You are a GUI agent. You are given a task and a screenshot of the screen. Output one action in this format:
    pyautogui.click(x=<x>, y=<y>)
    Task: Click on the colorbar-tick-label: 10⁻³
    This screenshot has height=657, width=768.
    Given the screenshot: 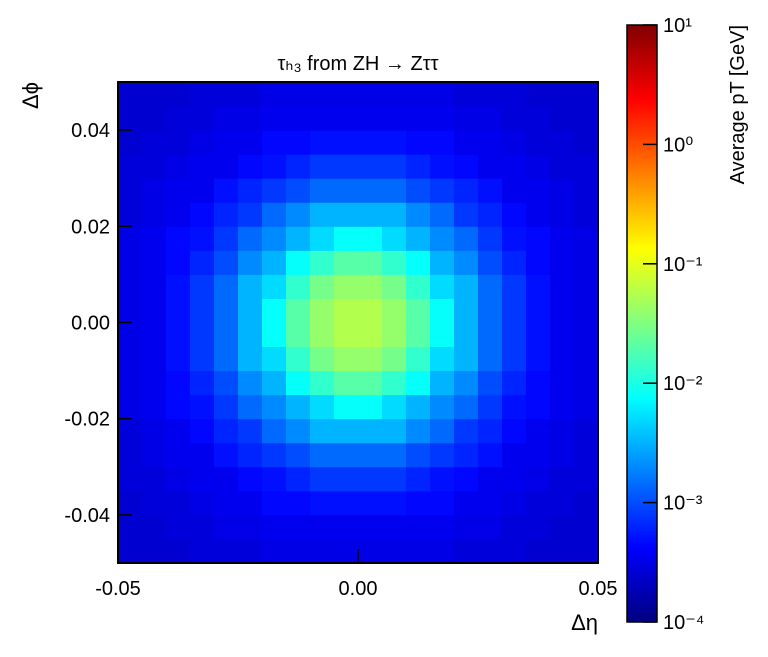 What is the action you would take?
    pyautogui.click(x=683, y=504)
    